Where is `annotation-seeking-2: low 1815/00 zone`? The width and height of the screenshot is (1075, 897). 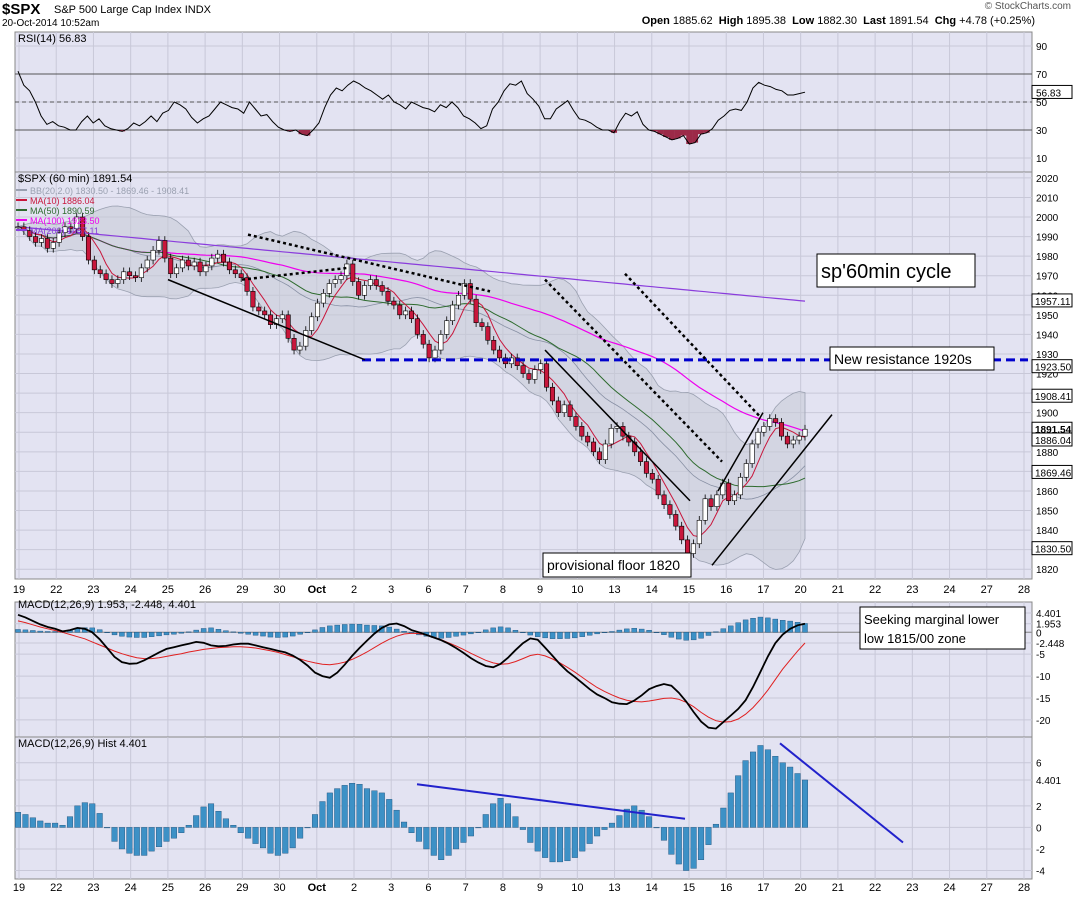
annotation-seeking-2: low 1815/00 zone is located at coordinates (915, 638).